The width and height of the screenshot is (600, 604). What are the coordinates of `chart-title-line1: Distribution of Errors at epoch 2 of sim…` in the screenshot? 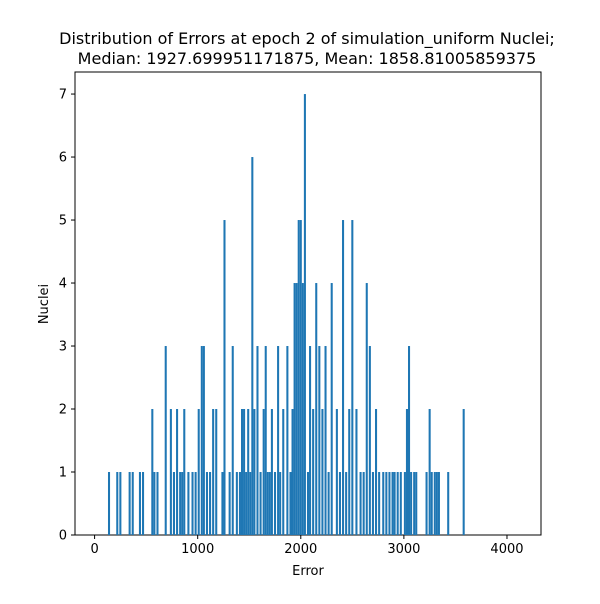 It's located at (307, 39).